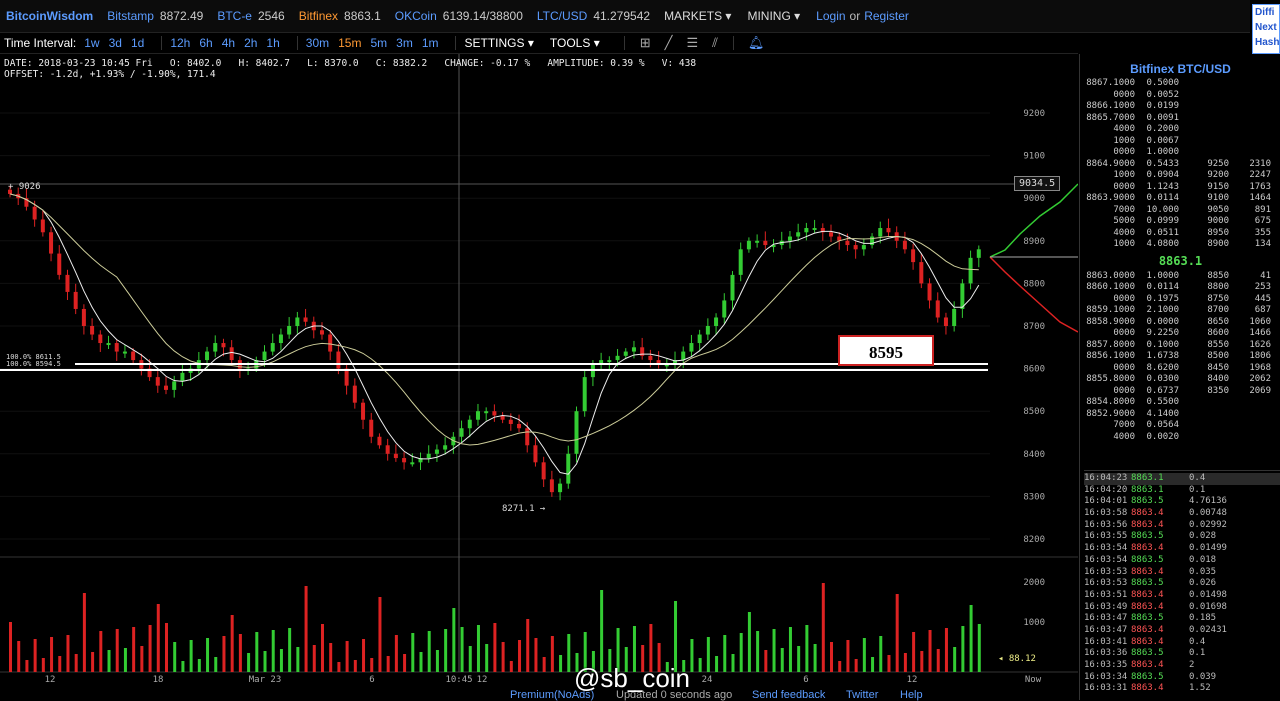 This screenshot has height=701, width=1280. I want to click on interval-4h: 4h, so click(228, 42).